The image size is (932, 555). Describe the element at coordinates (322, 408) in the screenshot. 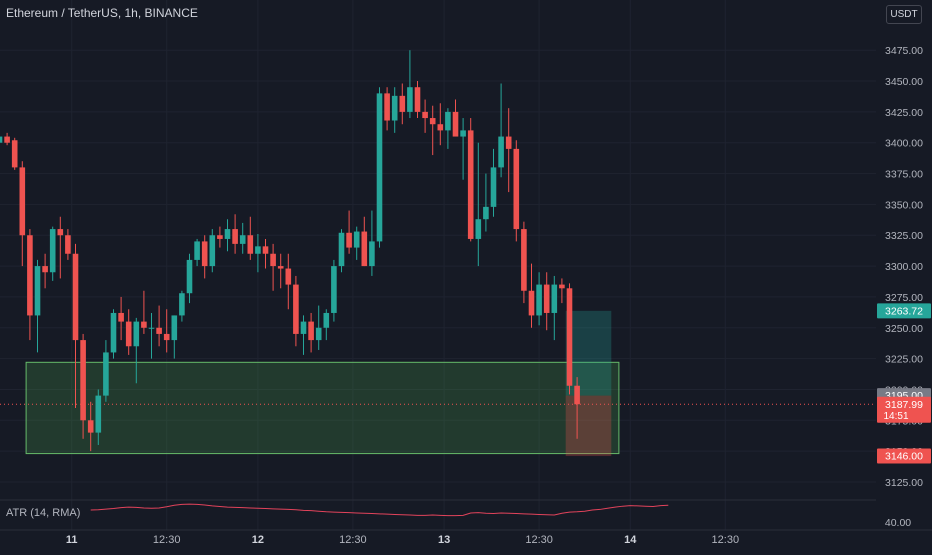

I see `demand-zone` at that location.